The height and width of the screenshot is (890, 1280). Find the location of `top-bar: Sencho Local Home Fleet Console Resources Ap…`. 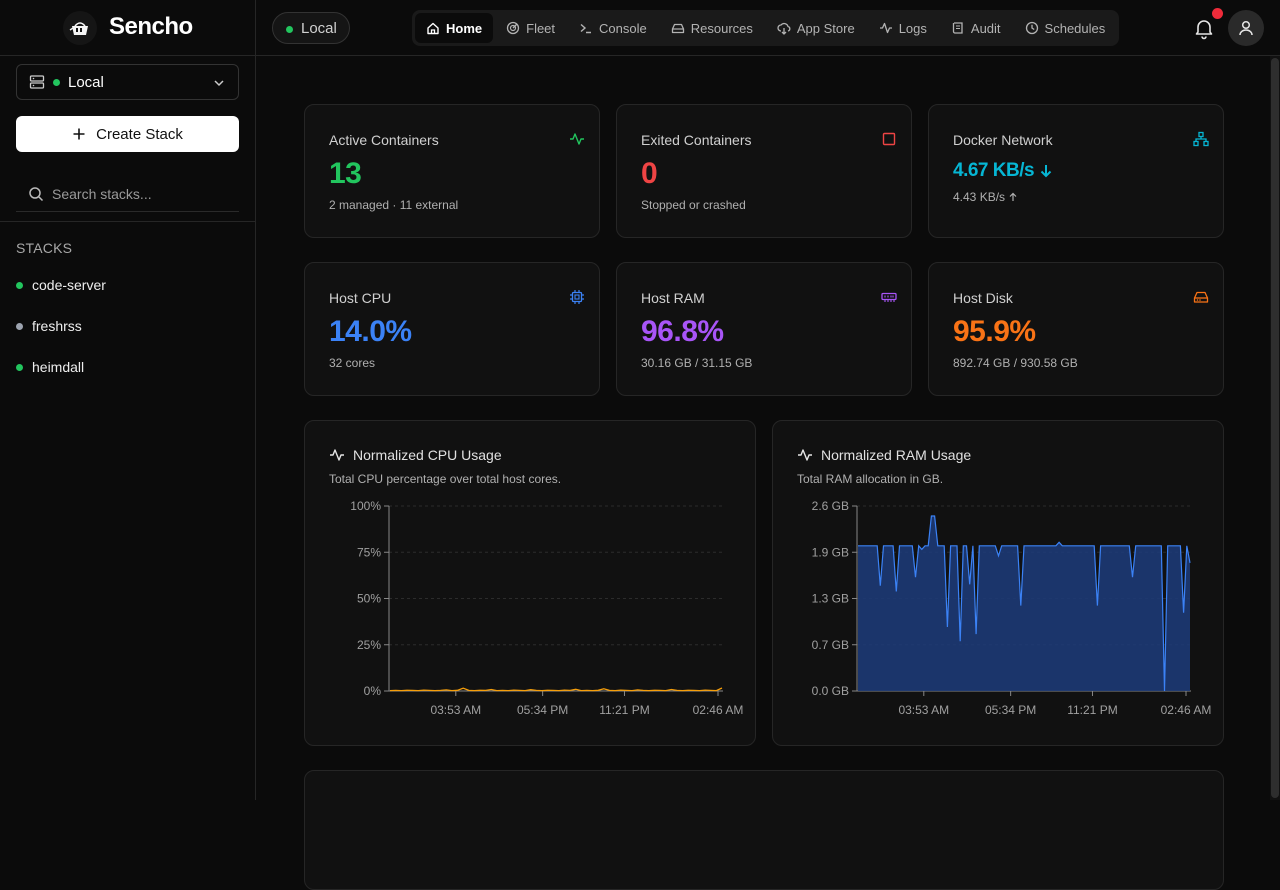

top-bar: Sencho Local Home Fleet Console Resources Ap… is located at coordinates (640, 28).